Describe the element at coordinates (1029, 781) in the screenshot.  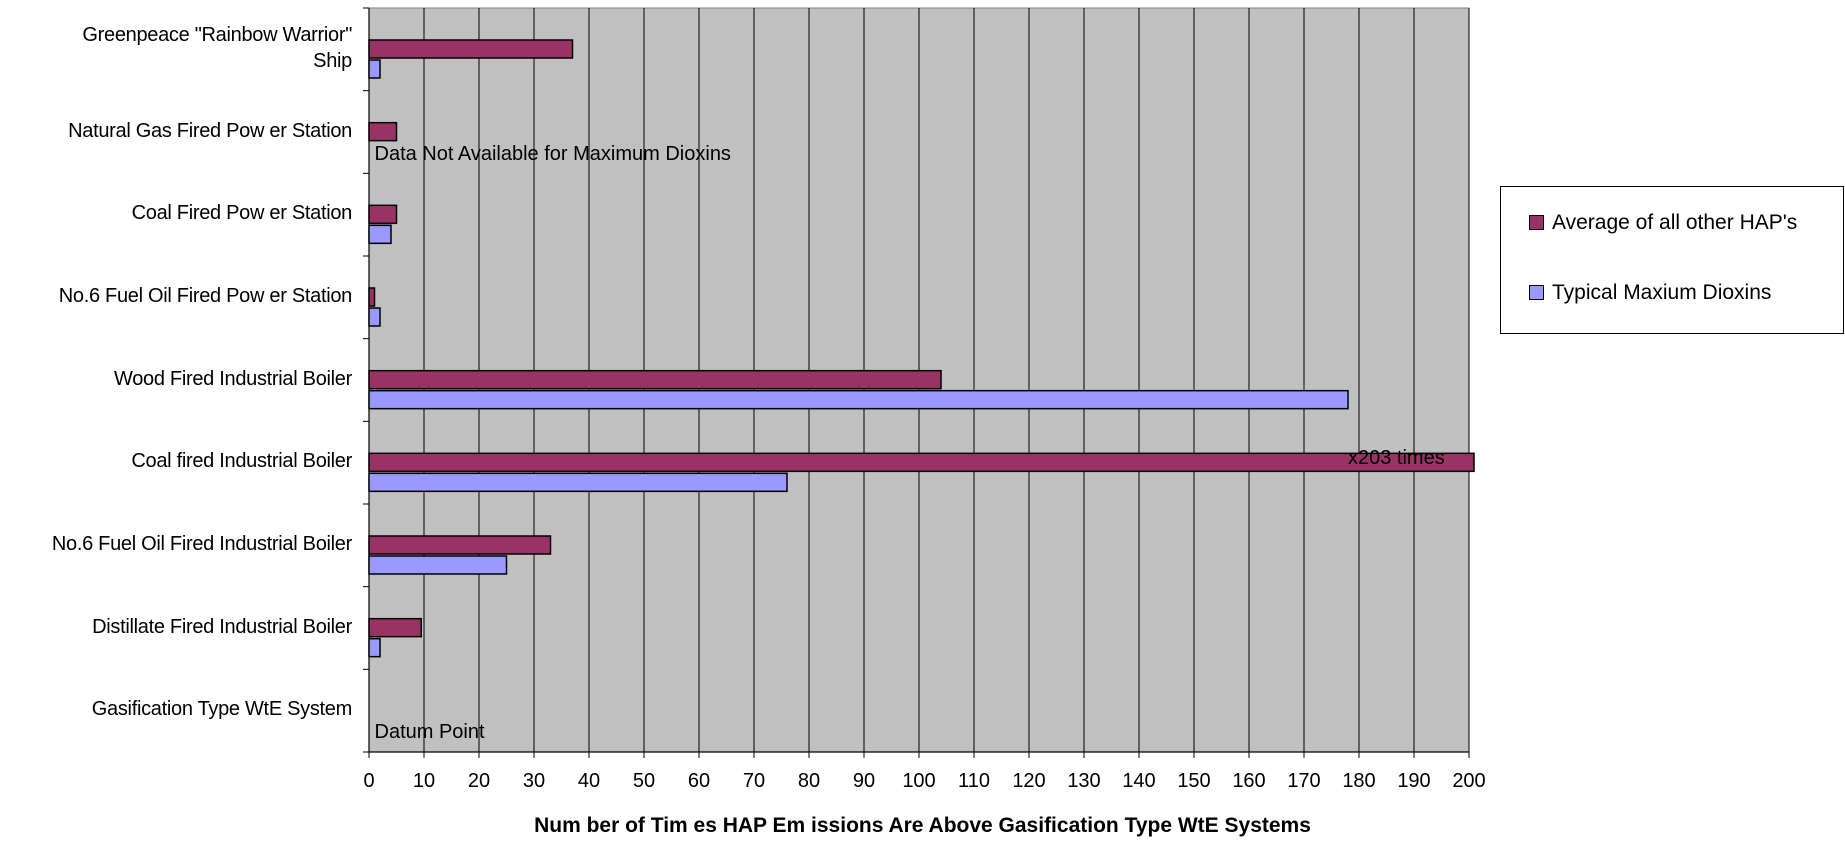
I see `x-tick-label: 120` at that location.